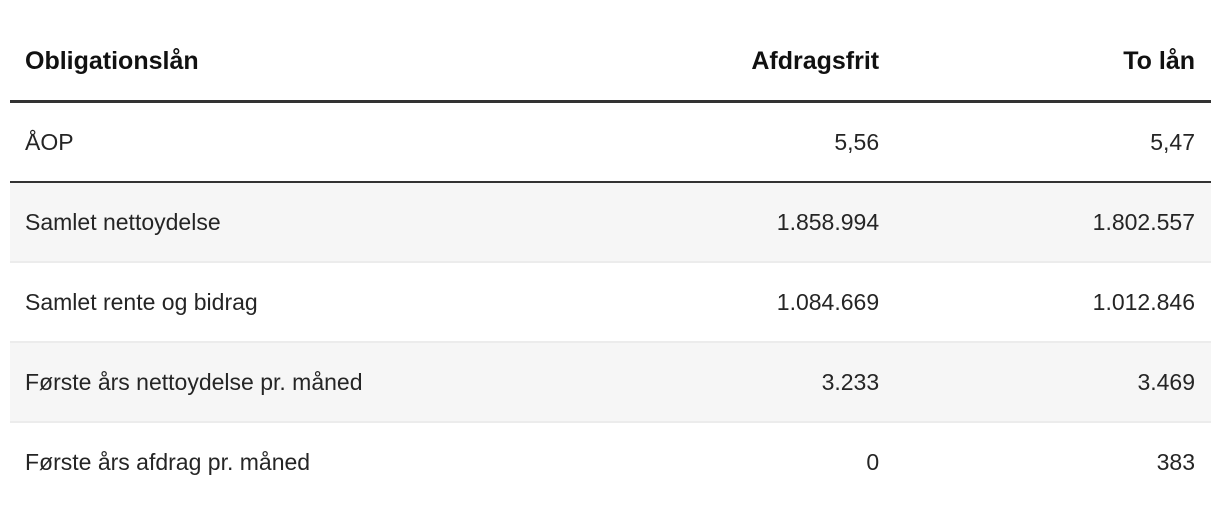 The height and width of the screenshot is (518, 1220). Describe the element at coordinates (729, 382) in the screenshot. I see `cell-value-afdragsfrit: 3.233` at that location.